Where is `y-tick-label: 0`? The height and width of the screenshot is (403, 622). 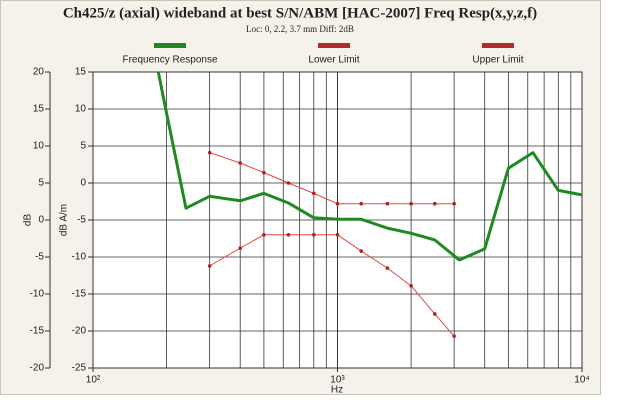 y-tick-label: 0 is located at coordinates (83, 183).